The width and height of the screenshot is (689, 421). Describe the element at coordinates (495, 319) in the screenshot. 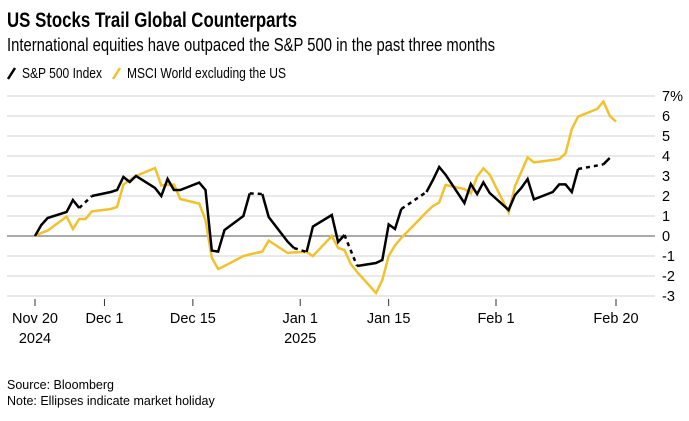

I see `x-tick-label: Feb 1` at that location.